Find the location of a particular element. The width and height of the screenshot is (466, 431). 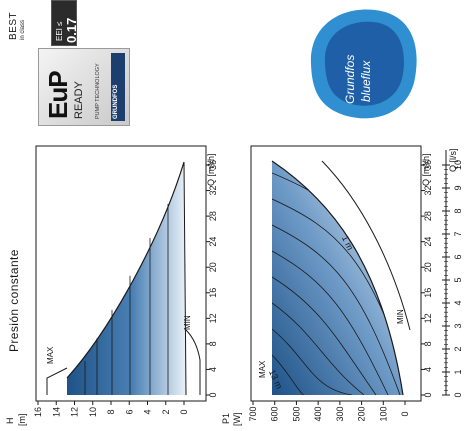

p-tick-label: 100 is located at coordinates (383, 413).